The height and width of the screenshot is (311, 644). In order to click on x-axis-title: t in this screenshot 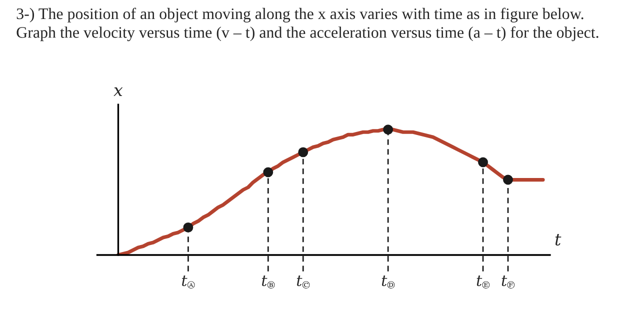, I will do `click(558, 240)`.